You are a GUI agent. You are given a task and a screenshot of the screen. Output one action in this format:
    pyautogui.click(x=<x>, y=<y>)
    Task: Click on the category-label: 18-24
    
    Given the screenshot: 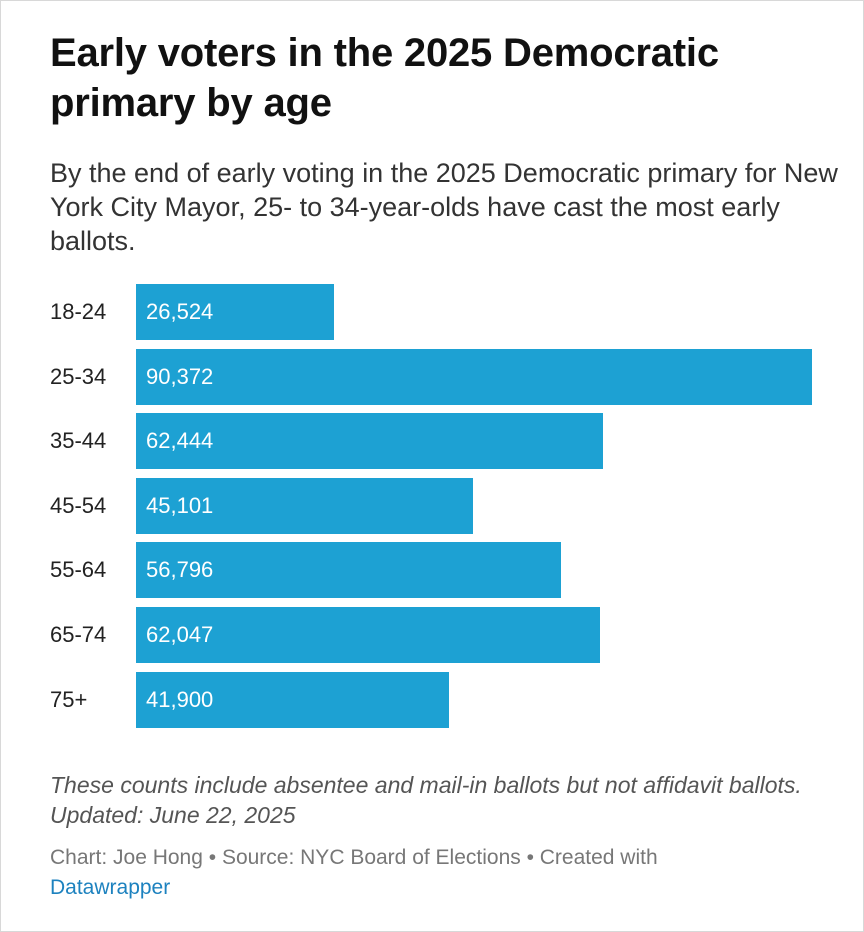 What is the action you would take?
    pyautogui.click(x=78, y=311)
    